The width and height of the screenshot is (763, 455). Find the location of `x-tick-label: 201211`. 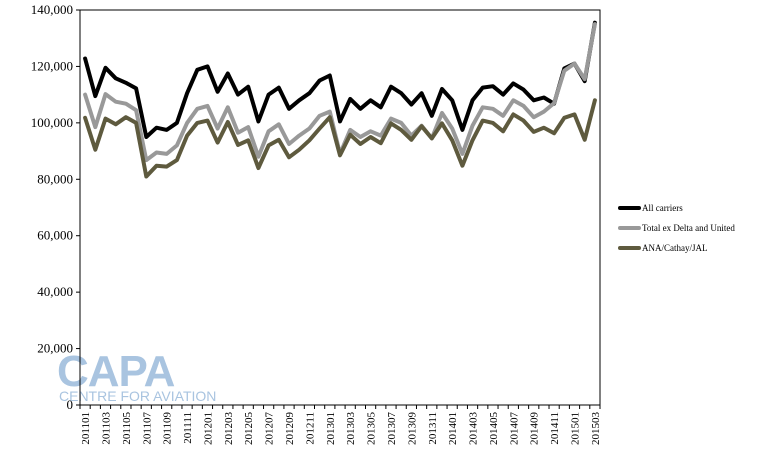

x-tick-label: 201211 is located at coordinates (310, 428).